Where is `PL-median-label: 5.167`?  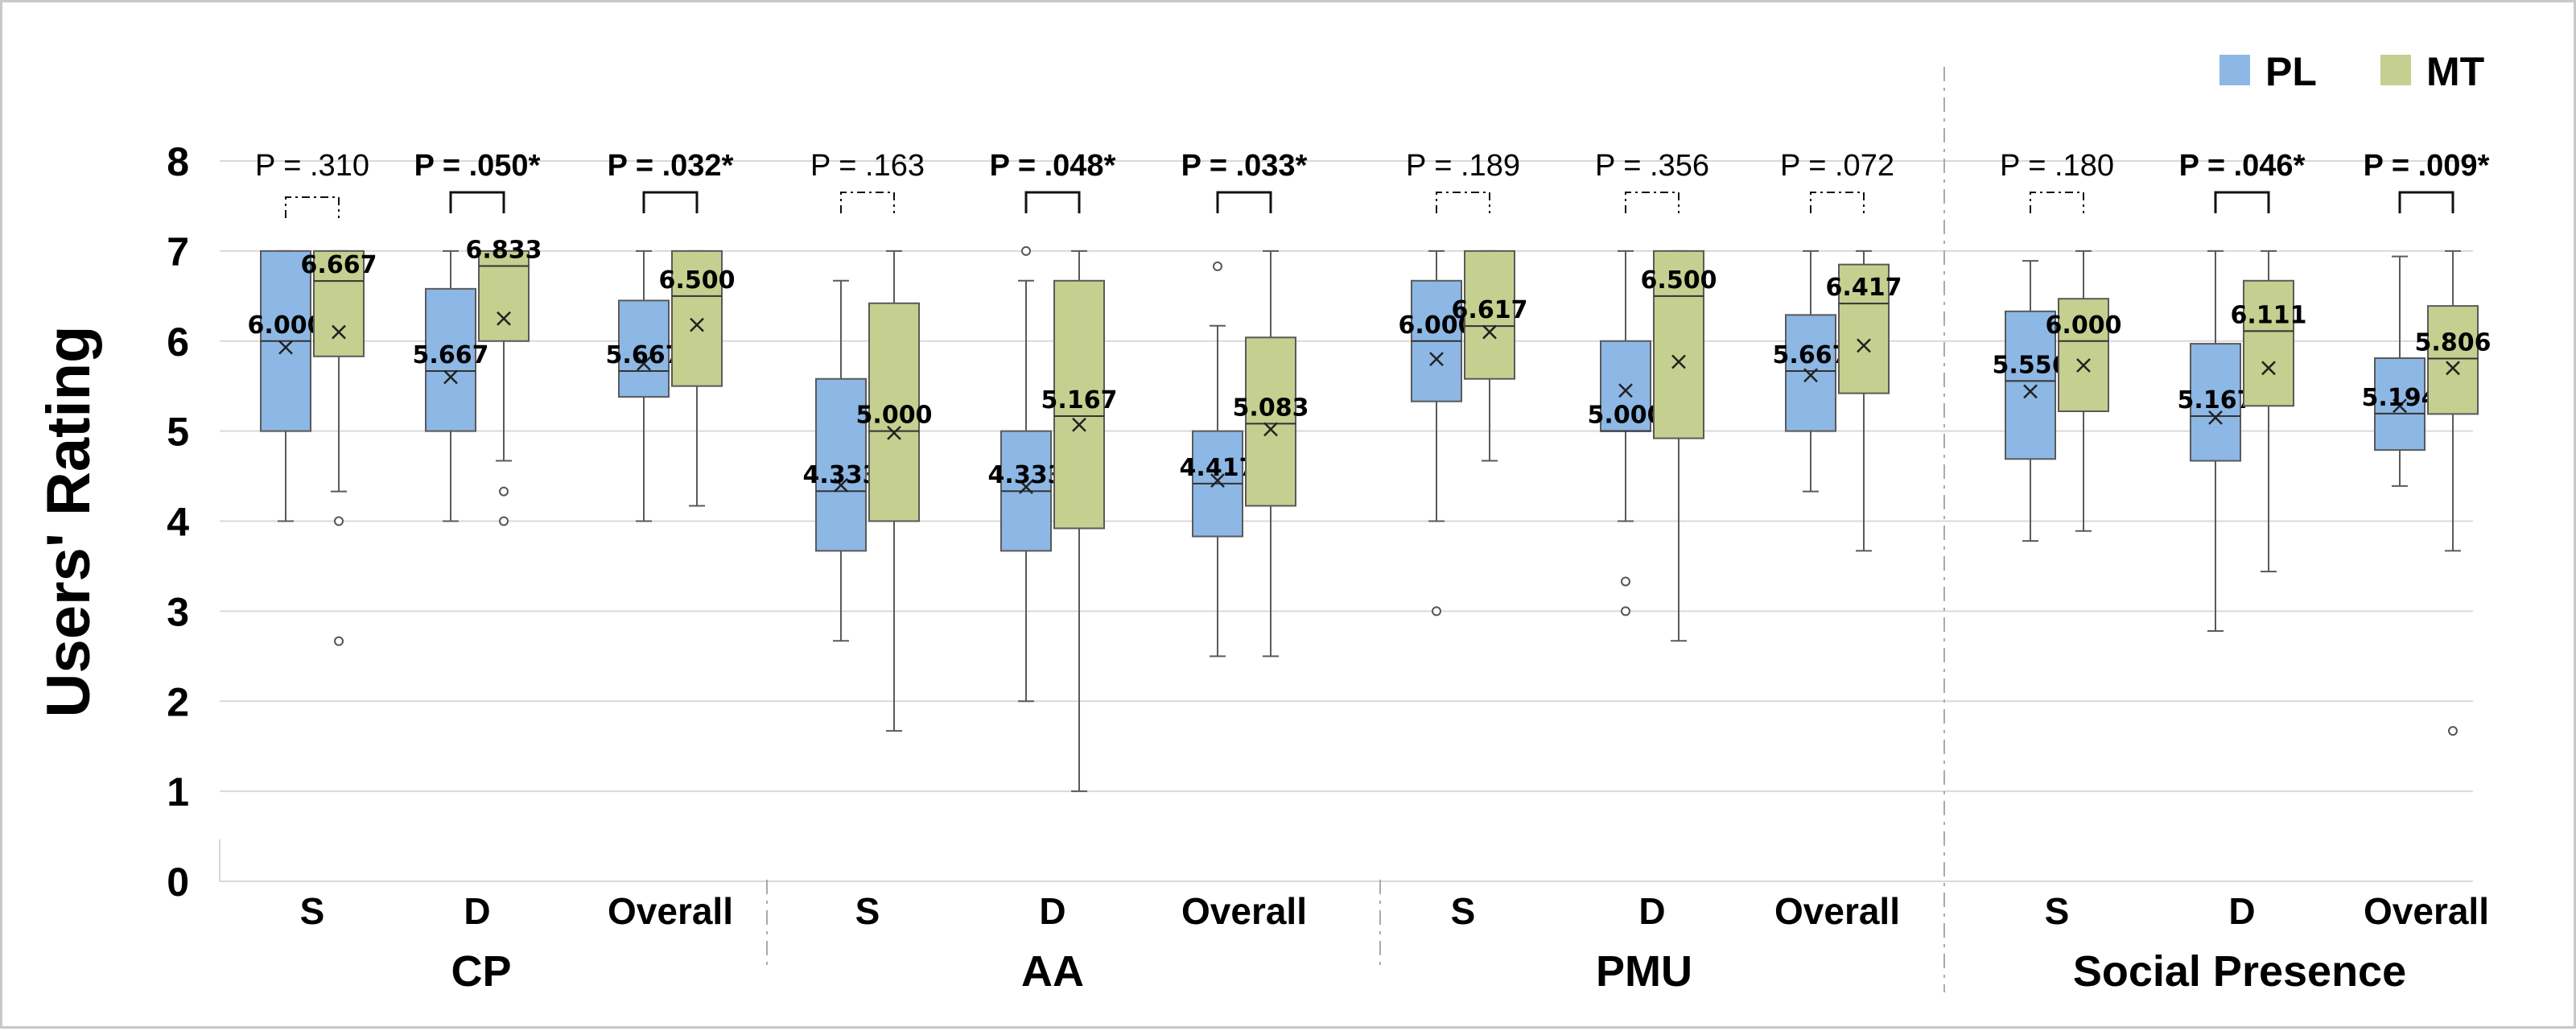
PL-median-label: 5.167 is located at coordinates (2216, 400).